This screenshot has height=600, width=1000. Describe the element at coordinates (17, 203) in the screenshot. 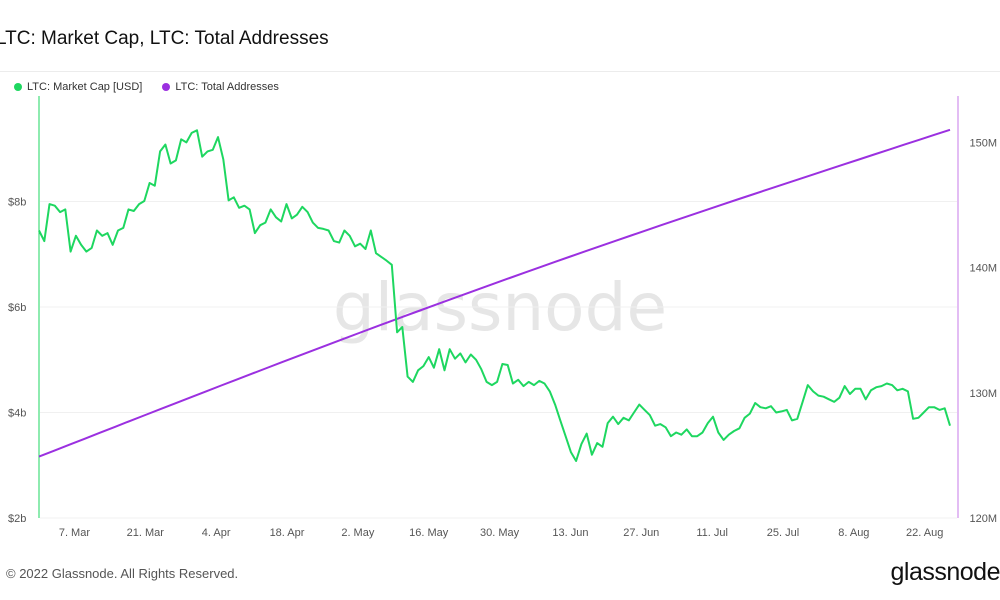

I see `left-tick-label: $8b` at that location.